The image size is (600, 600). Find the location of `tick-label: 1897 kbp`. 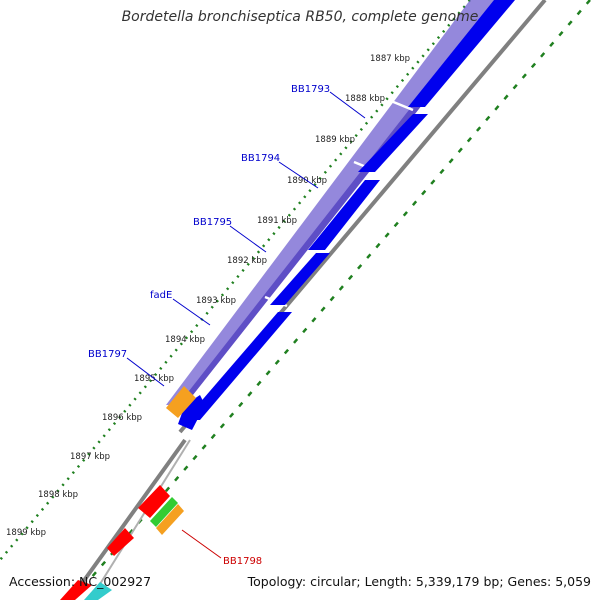

tick-label: 1897 kbp is located at coordinates (90, 457).